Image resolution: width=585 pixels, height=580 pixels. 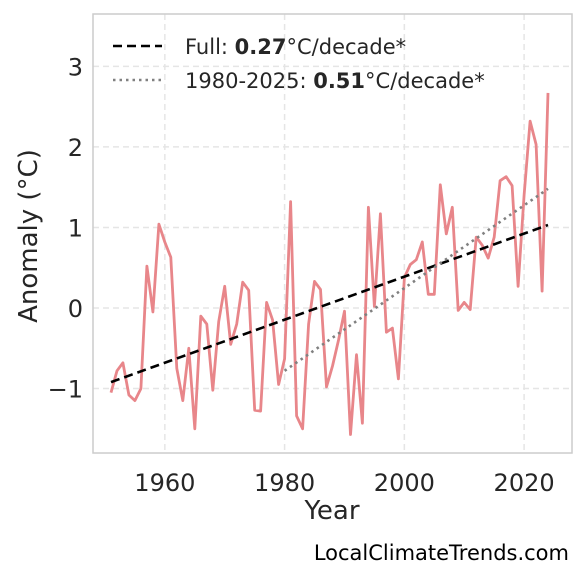 What do you see at coordinates (75, 148) in the screenshot?
I see `y-tick-label: 2` at bounding box center [75, 148].